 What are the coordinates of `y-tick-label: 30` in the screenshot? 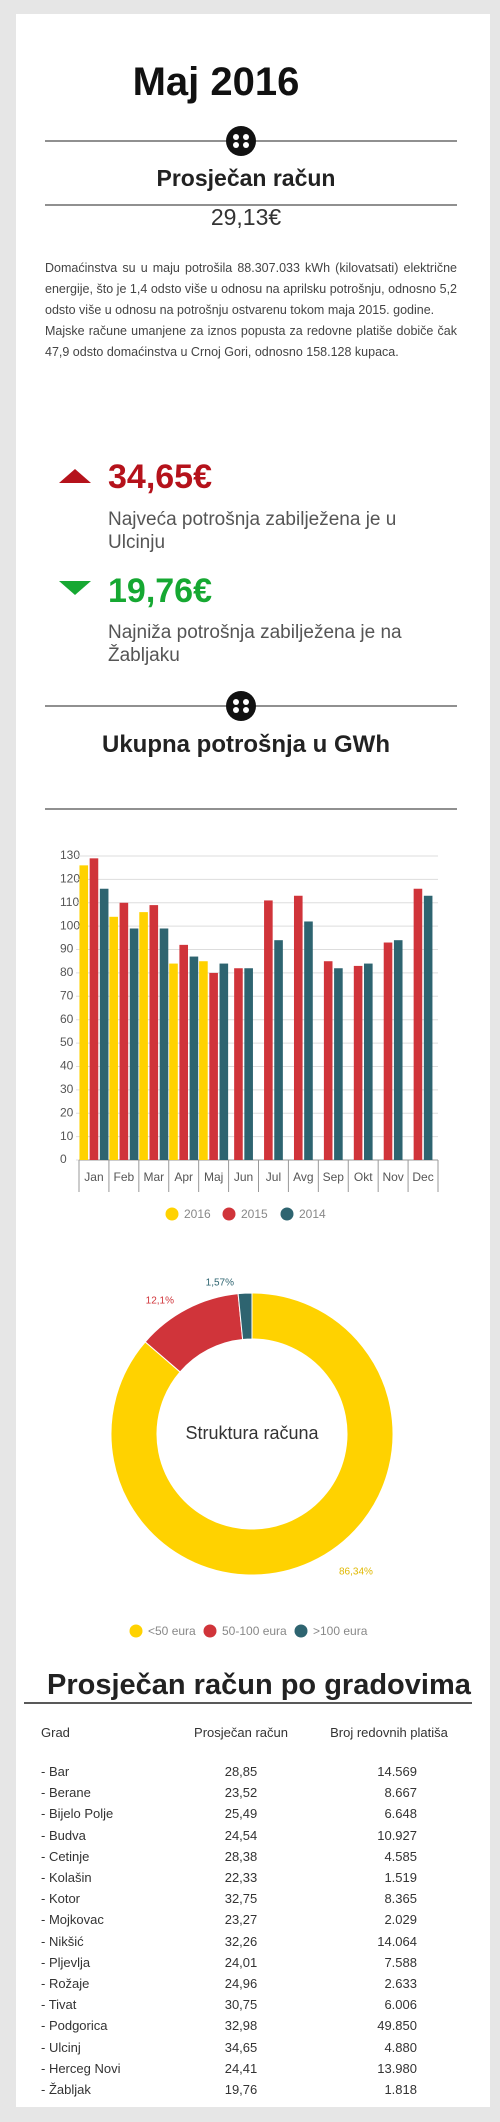 It's located at (67, 1089).